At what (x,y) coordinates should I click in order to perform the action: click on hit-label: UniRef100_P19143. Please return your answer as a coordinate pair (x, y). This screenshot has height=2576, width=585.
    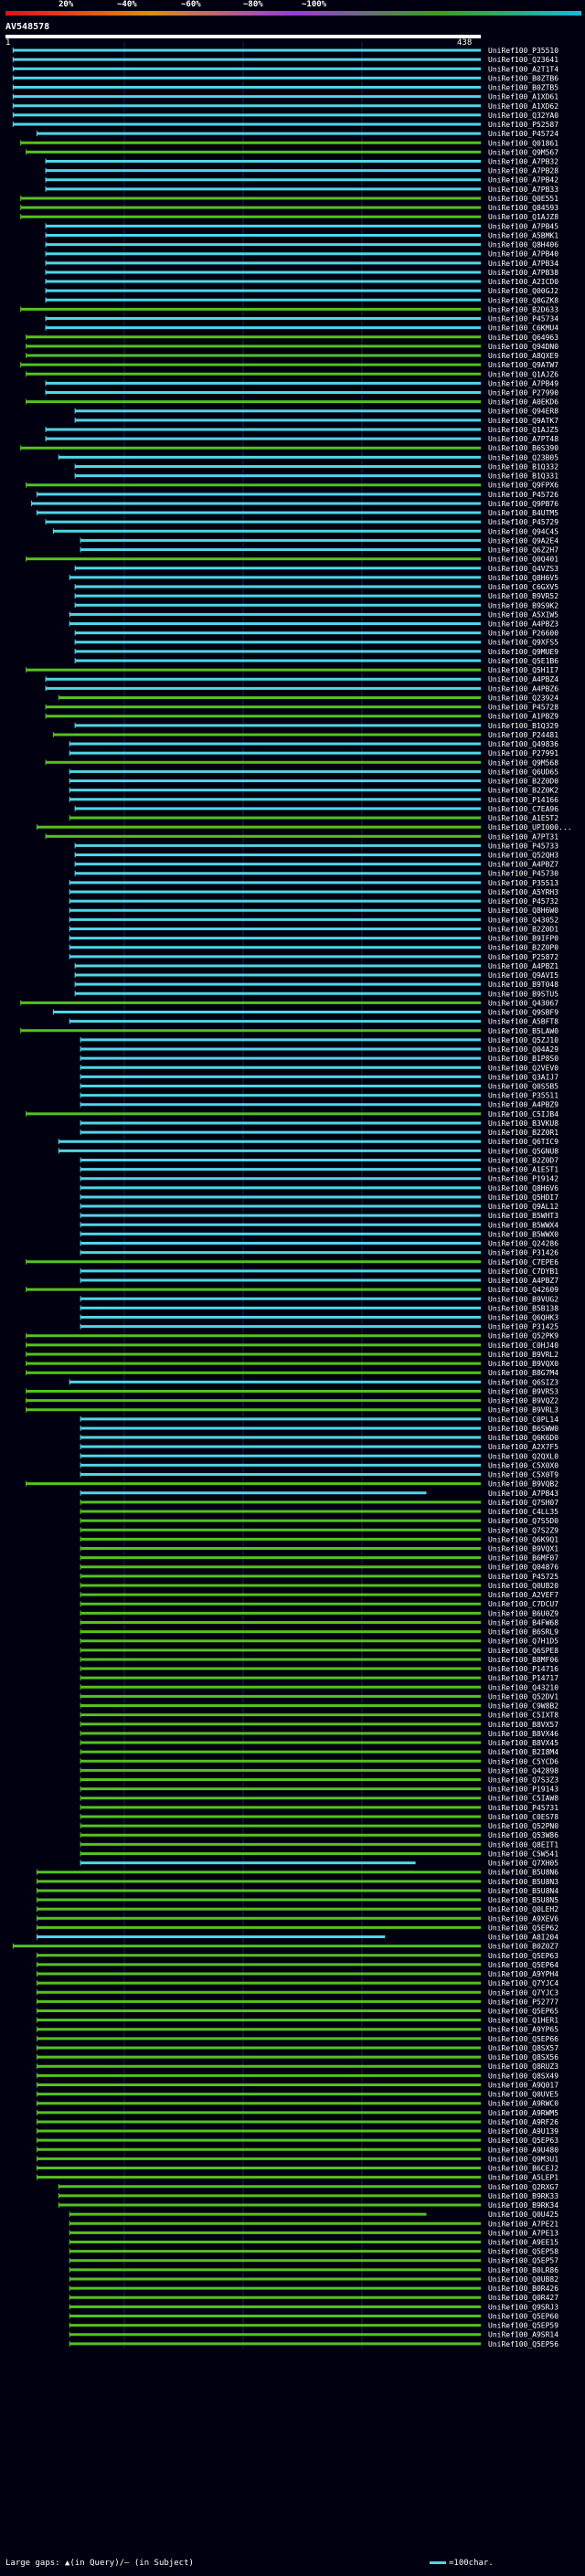
    Looking at the image, I should click on (523, 1790).